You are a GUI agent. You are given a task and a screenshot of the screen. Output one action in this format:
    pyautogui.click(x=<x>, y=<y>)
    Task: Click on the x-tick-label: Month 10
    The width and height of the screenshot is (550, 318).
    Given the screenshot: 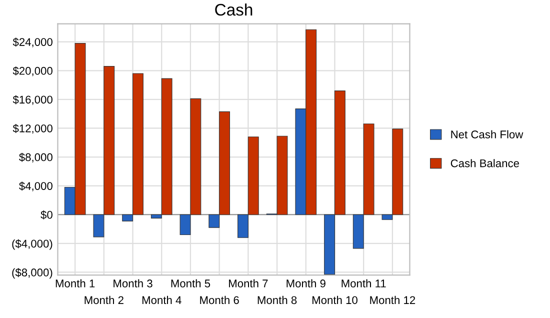 What is the action you would take?
    pyautogui.click(x=335, y=300)
    